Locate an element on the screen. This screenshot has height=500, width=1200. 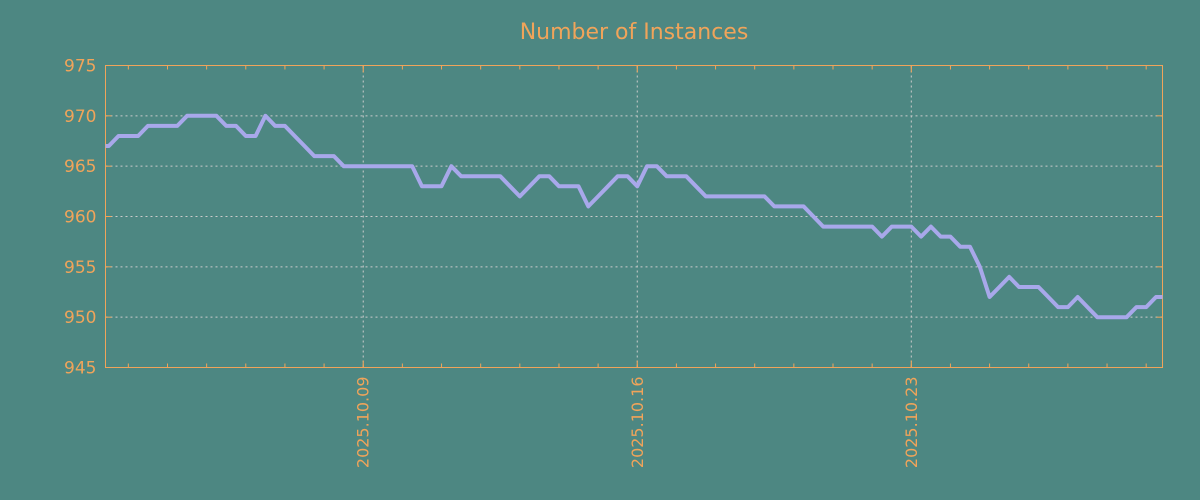
x-axis-label: 2025.10.16 is located at coordinates (637, 423).